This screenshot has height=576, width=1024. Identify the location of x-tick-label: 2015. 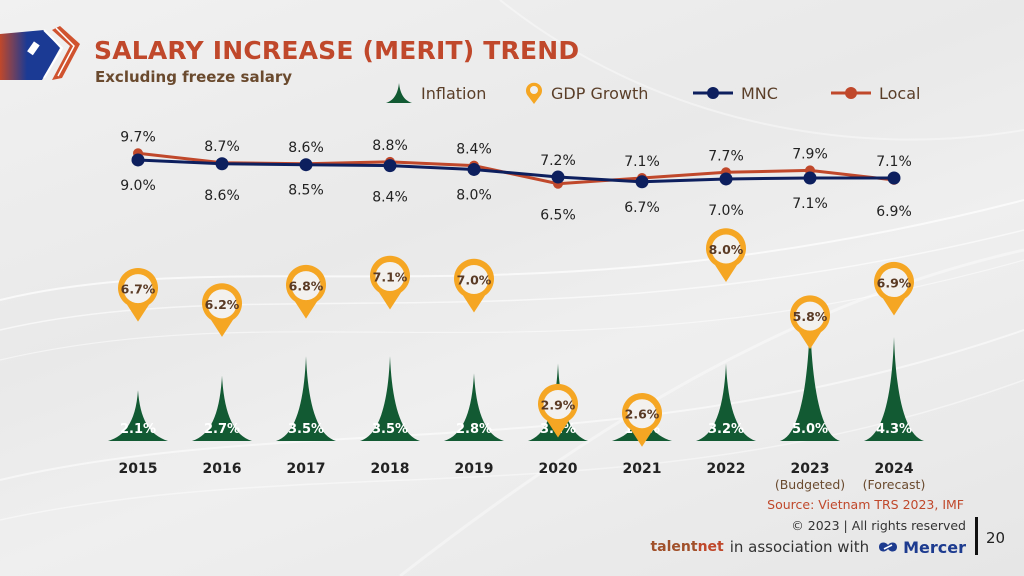
(138, 469).